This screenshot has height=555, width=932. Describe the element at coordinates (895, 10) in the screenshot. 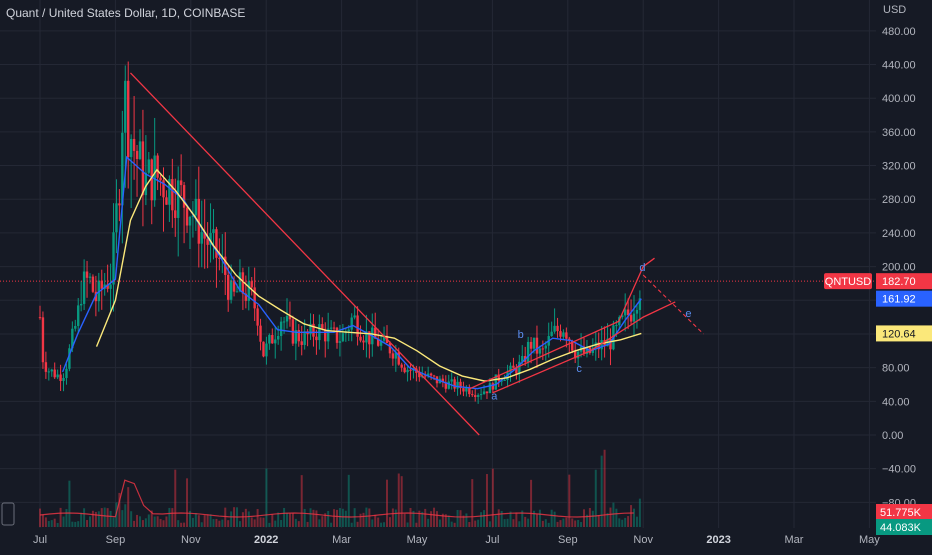

I see `currency-label: USD` at that location.